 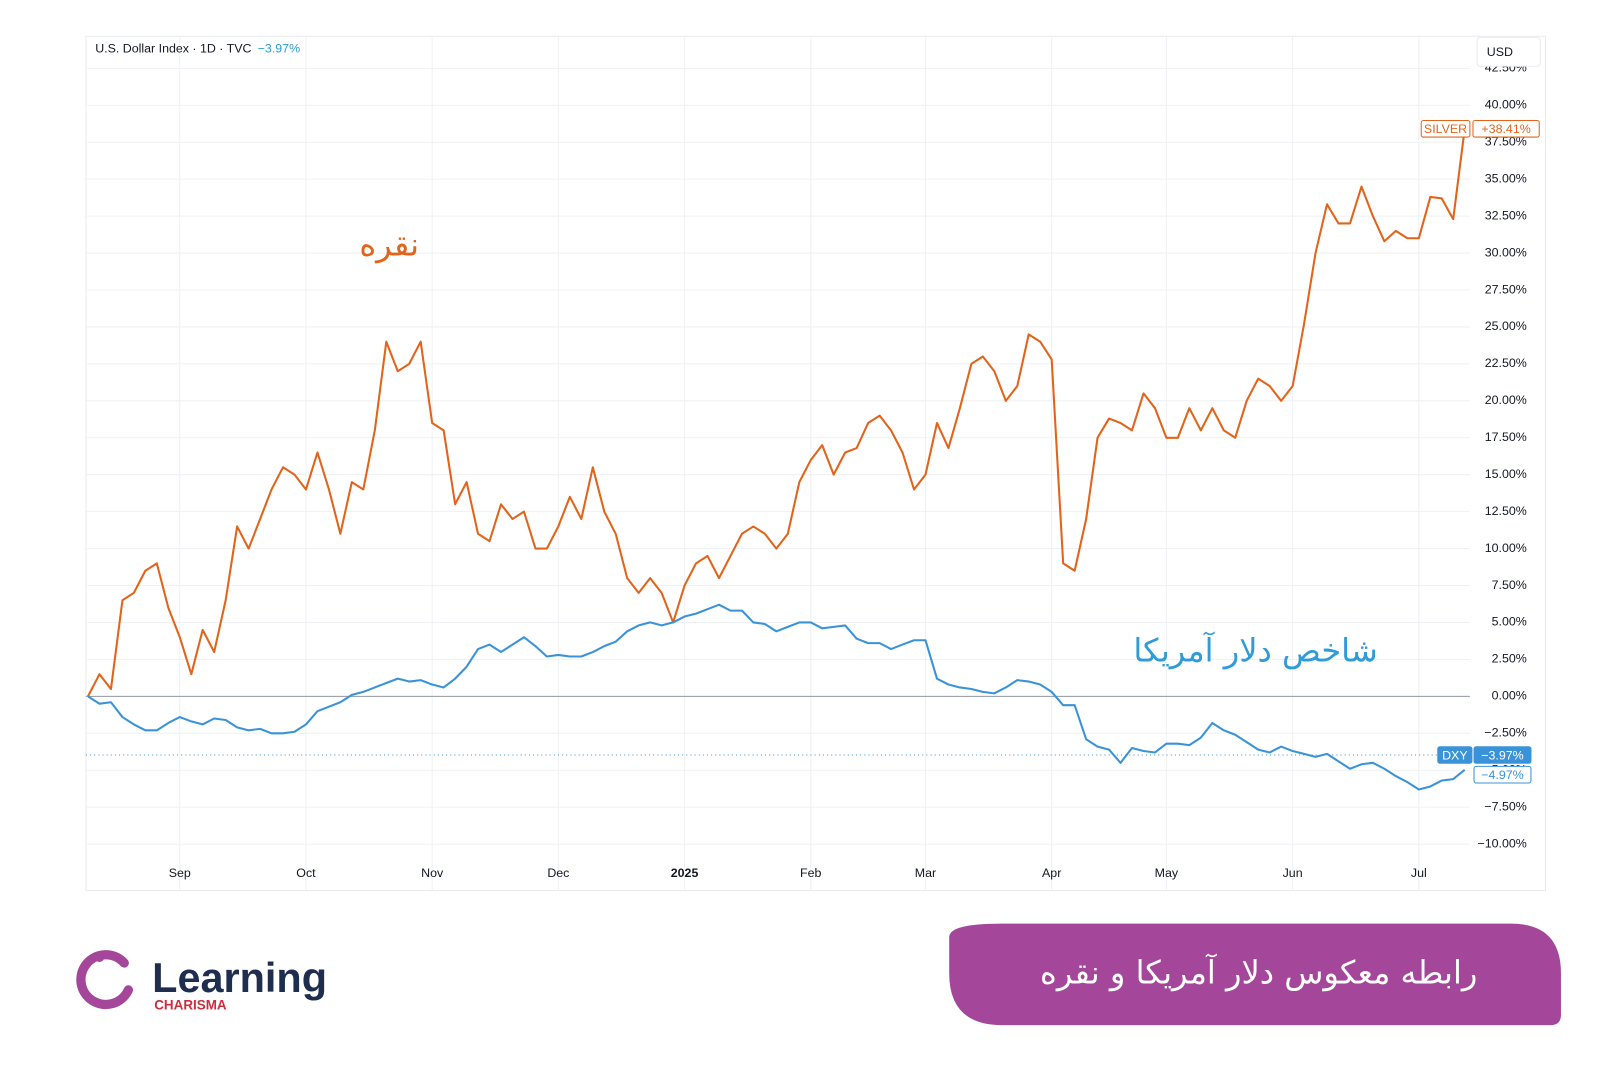 I want to click on series-tag: SILVER, so click(x=1445, y=129).